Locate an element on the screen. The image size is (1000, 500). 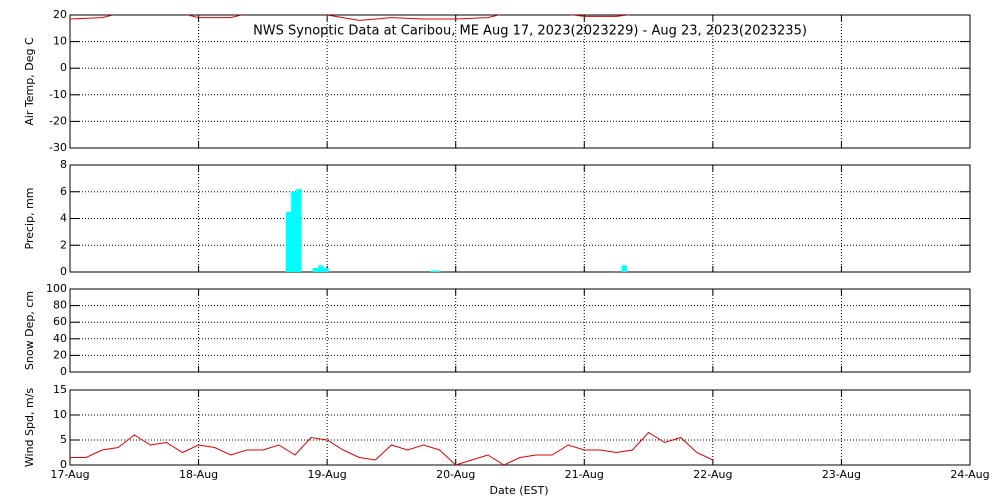
plot-frame is located at coordinates (520, 427).